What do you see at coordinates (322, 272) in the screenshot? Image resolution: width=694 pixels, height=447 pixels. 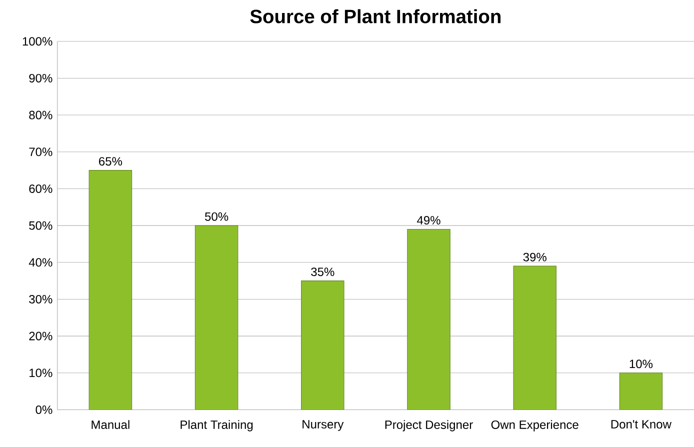 I see `data-label: 35%` at bounding box center [322, 272].